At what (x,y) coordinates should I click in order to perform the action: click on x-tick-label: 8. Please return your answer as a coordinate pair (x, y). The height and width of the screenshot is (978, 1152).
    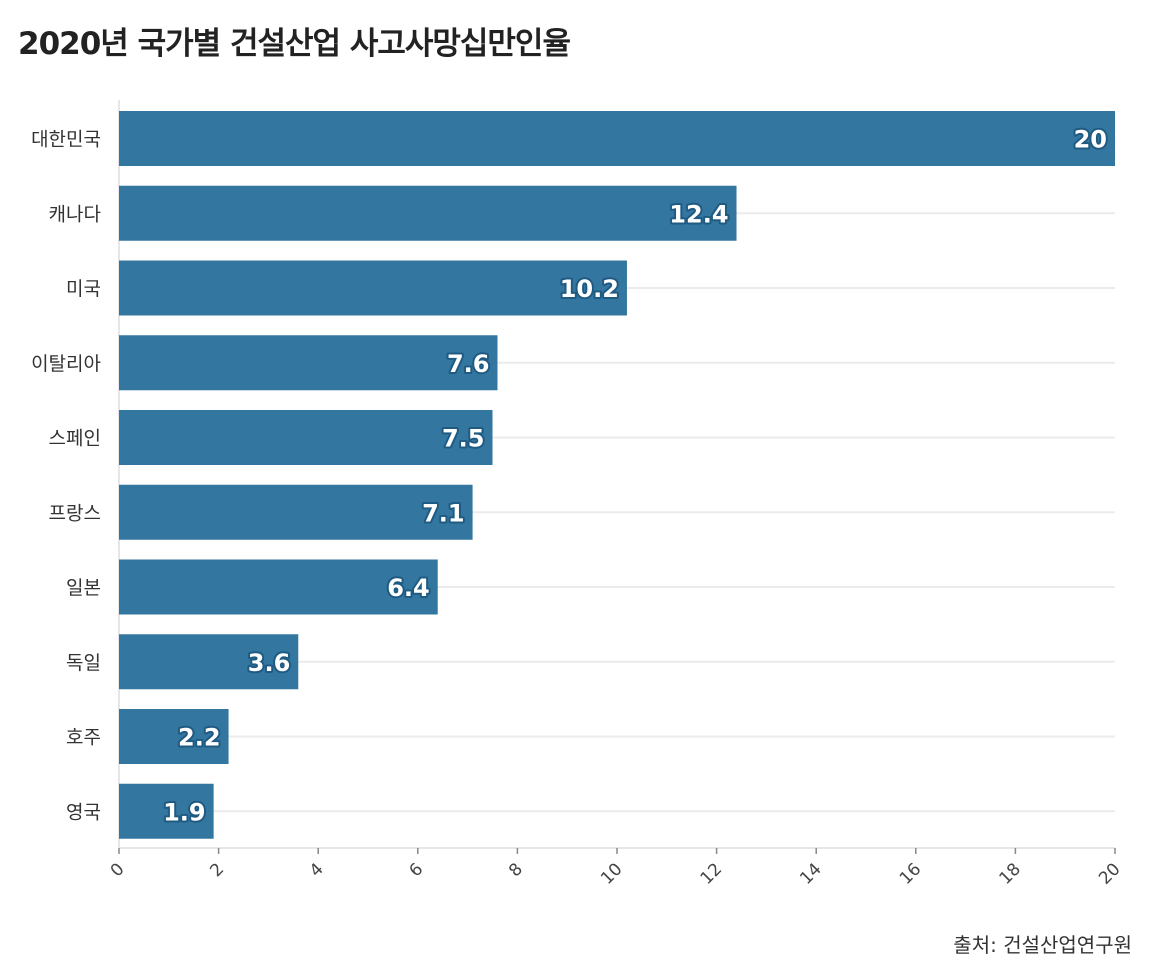
    Looking at the image, I should click on (516, 870).